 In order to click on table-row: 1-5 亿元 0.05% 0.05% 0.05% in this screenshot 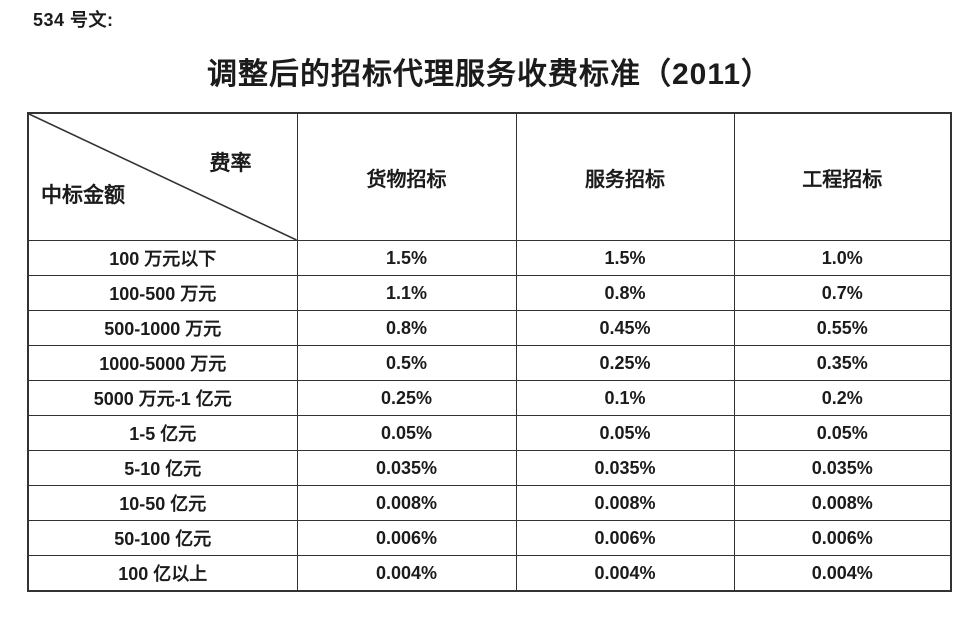, I will do `click(489, 433)`.